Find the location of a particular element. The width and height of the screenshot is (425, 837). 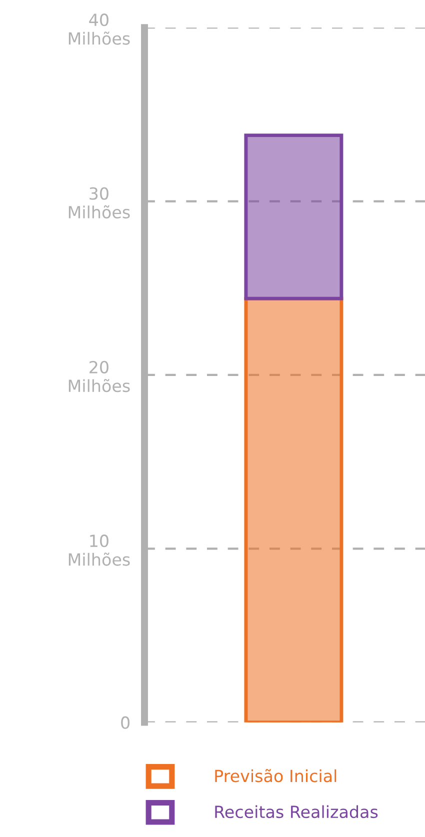

y-tick-label: 30 Milhões is located at coordinates (99, 202).